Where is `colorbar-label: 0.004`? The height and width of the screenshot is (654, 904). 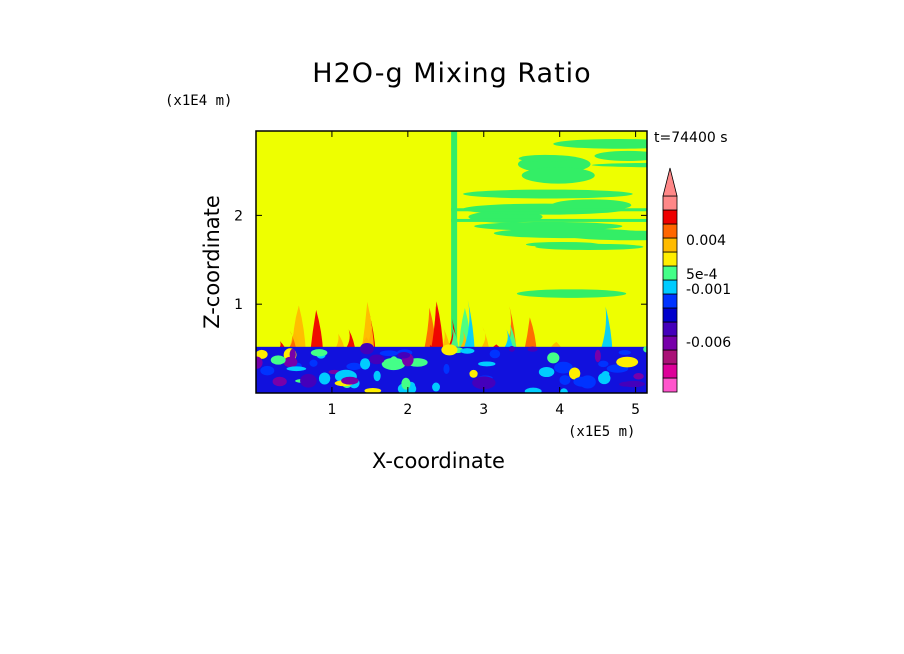 colorbar-label: 0.004 is located at coordinates (706, 241).